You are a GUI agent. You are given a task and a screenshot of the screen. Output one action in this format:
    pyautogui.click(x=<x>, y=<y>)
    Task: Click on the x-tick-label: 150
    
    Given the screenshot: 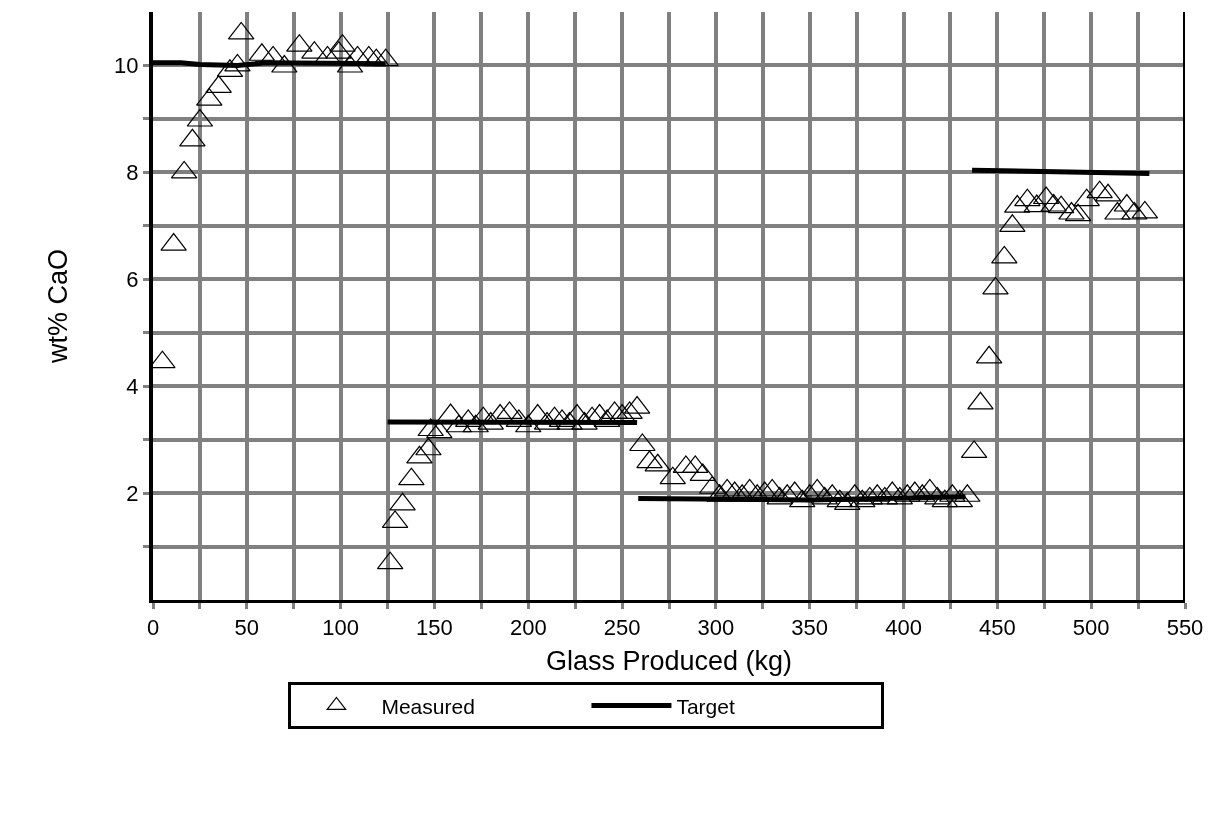 What is the action you would take?
    pyautogui.click(x=434, y=628)
    